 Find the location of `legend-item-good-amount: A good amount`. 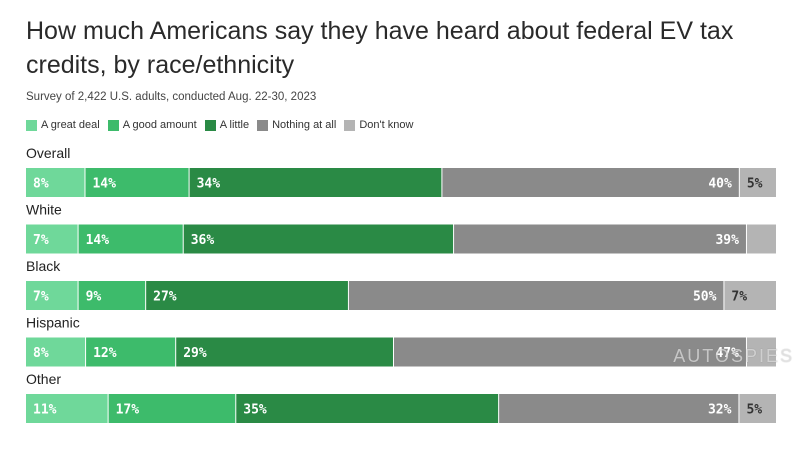

legend-item-good-amount: A good amount is located at coordinates (152, 125).